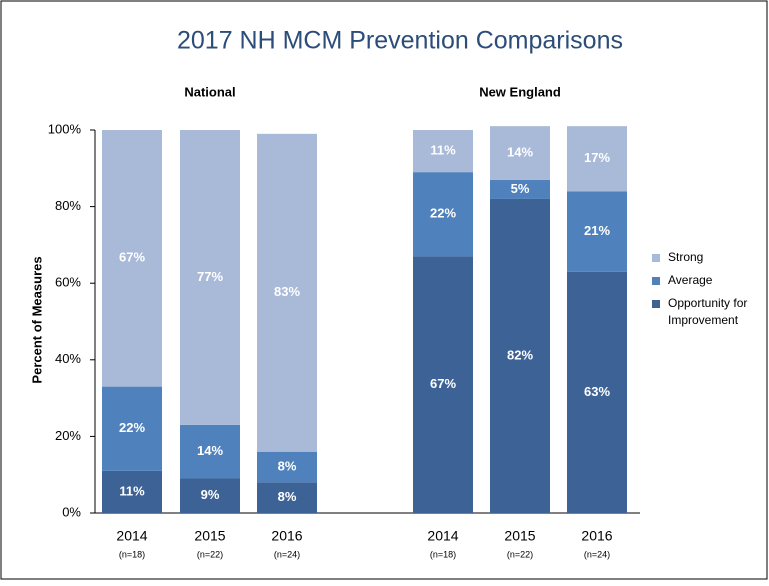 The height and width of the screenshot is (586, 769). I want to click on data-label: 82%, so click(520, 354).